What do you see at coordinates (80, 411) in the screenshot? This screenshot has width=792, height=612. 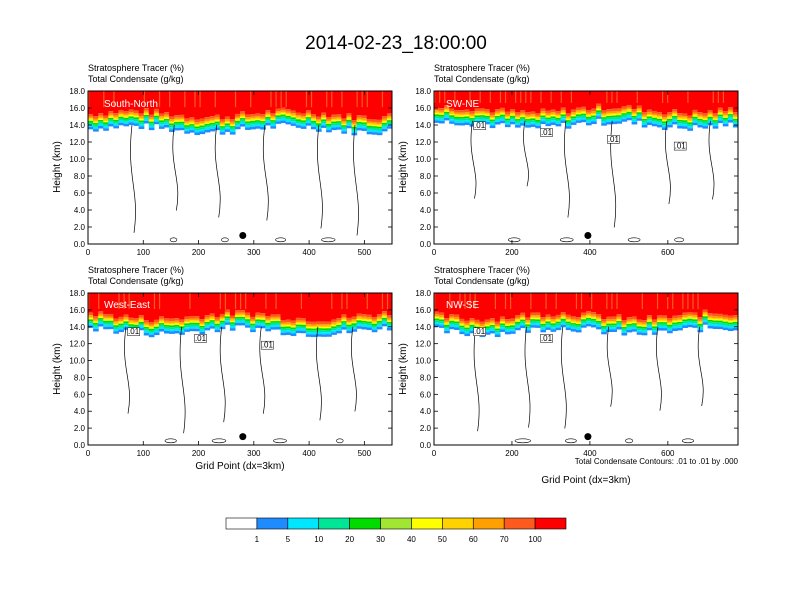 I see `y-tick-label: 4.0` at bounding box center [80, 411].